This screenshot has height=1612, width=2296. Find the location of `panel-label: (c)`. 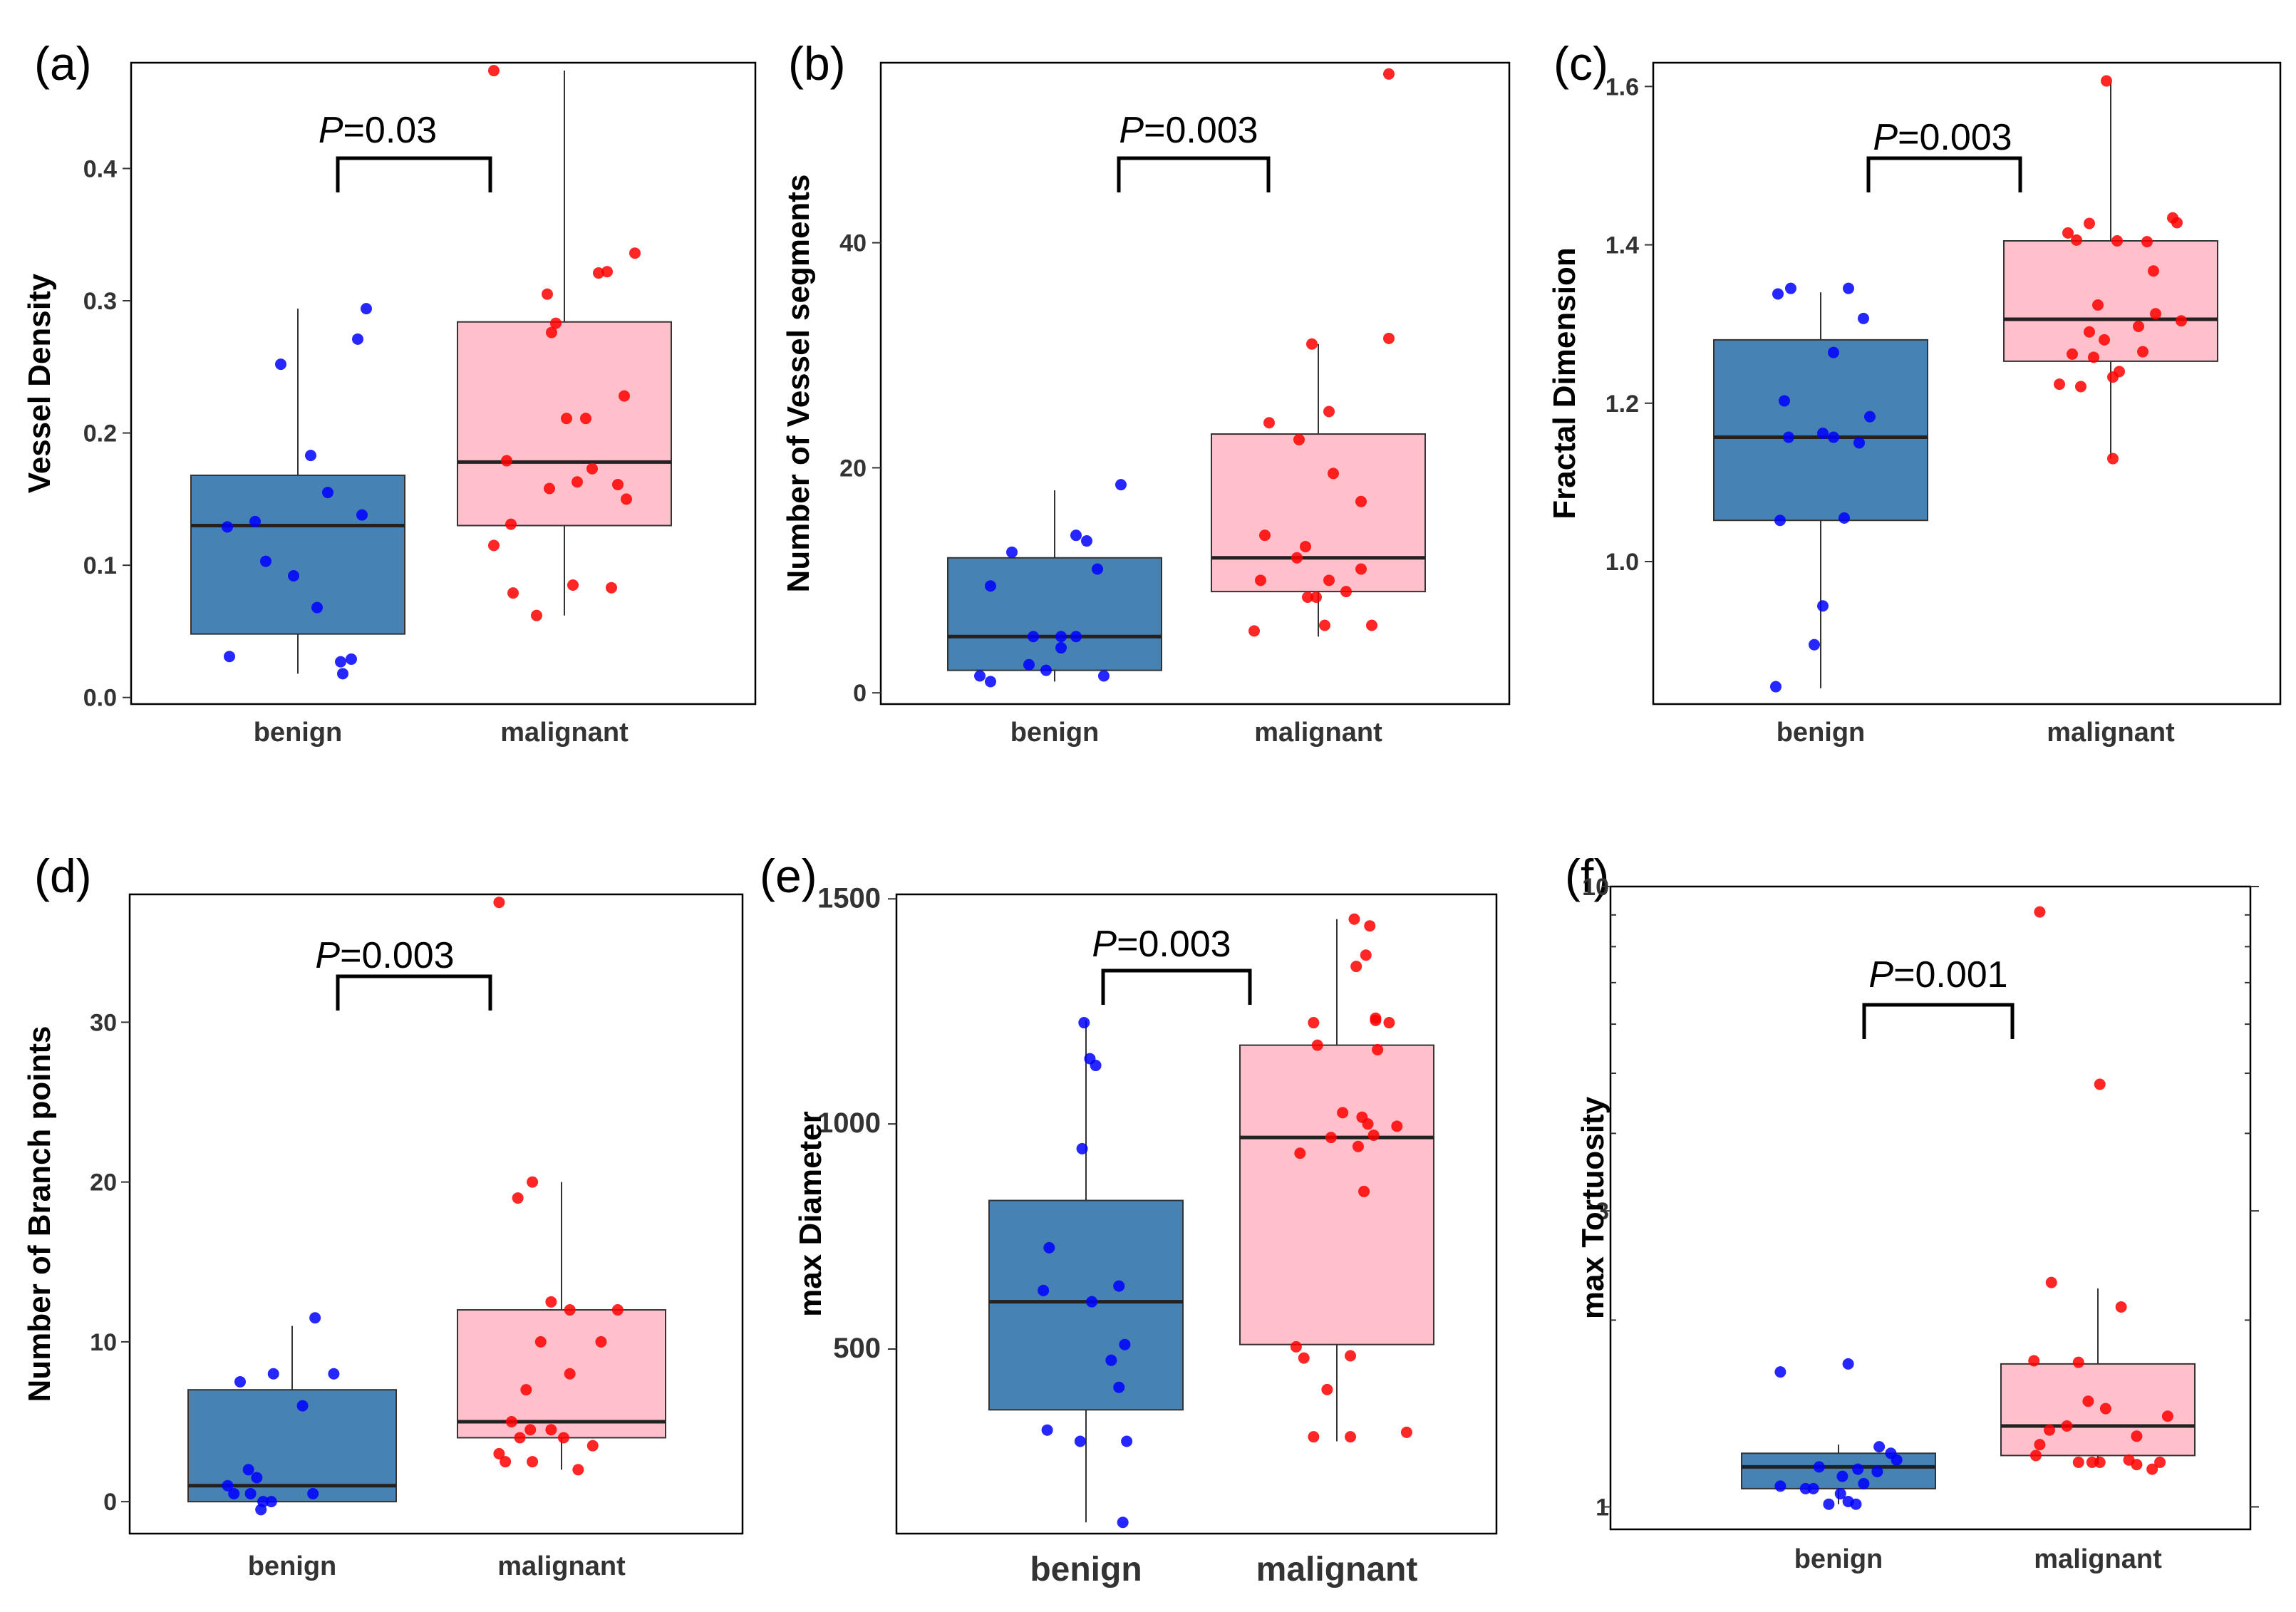

panel-label: (c) is located at coordinates (1581, 64).